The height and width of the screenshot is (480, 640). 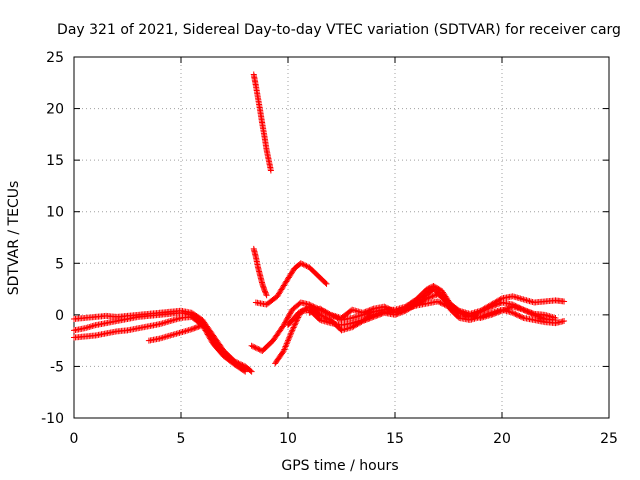 What do you see at coordinates (55, 213) in the screenshot?
I see `y-tick-label: 10` at bounding box center [55, 213].